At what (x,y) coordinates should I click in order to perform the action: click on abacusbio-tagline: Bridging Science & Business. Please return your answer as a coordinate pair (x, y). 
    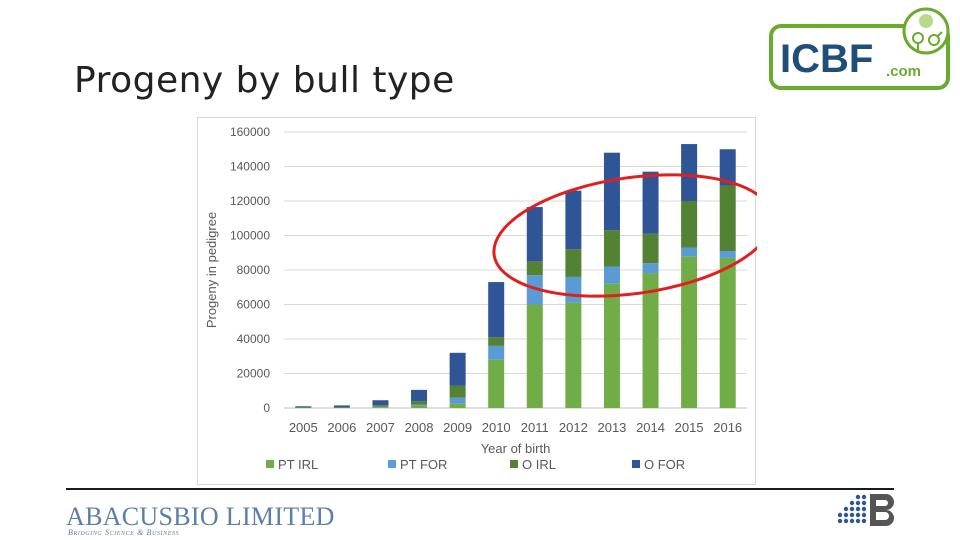
    Looking at the image, I should click on (124, 532).